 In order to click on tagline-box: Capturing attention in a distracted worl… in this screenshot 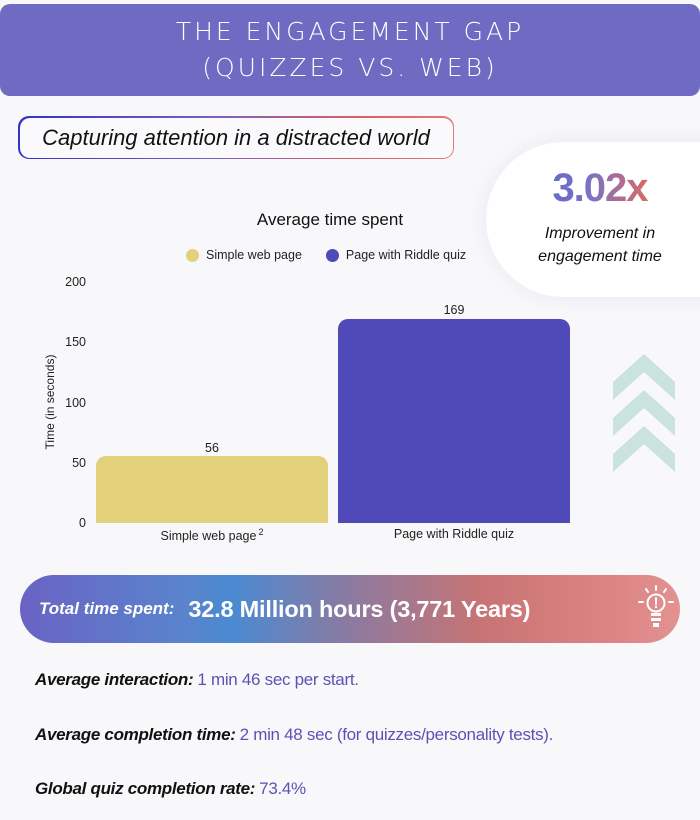, I will do `click(236, 137)`.